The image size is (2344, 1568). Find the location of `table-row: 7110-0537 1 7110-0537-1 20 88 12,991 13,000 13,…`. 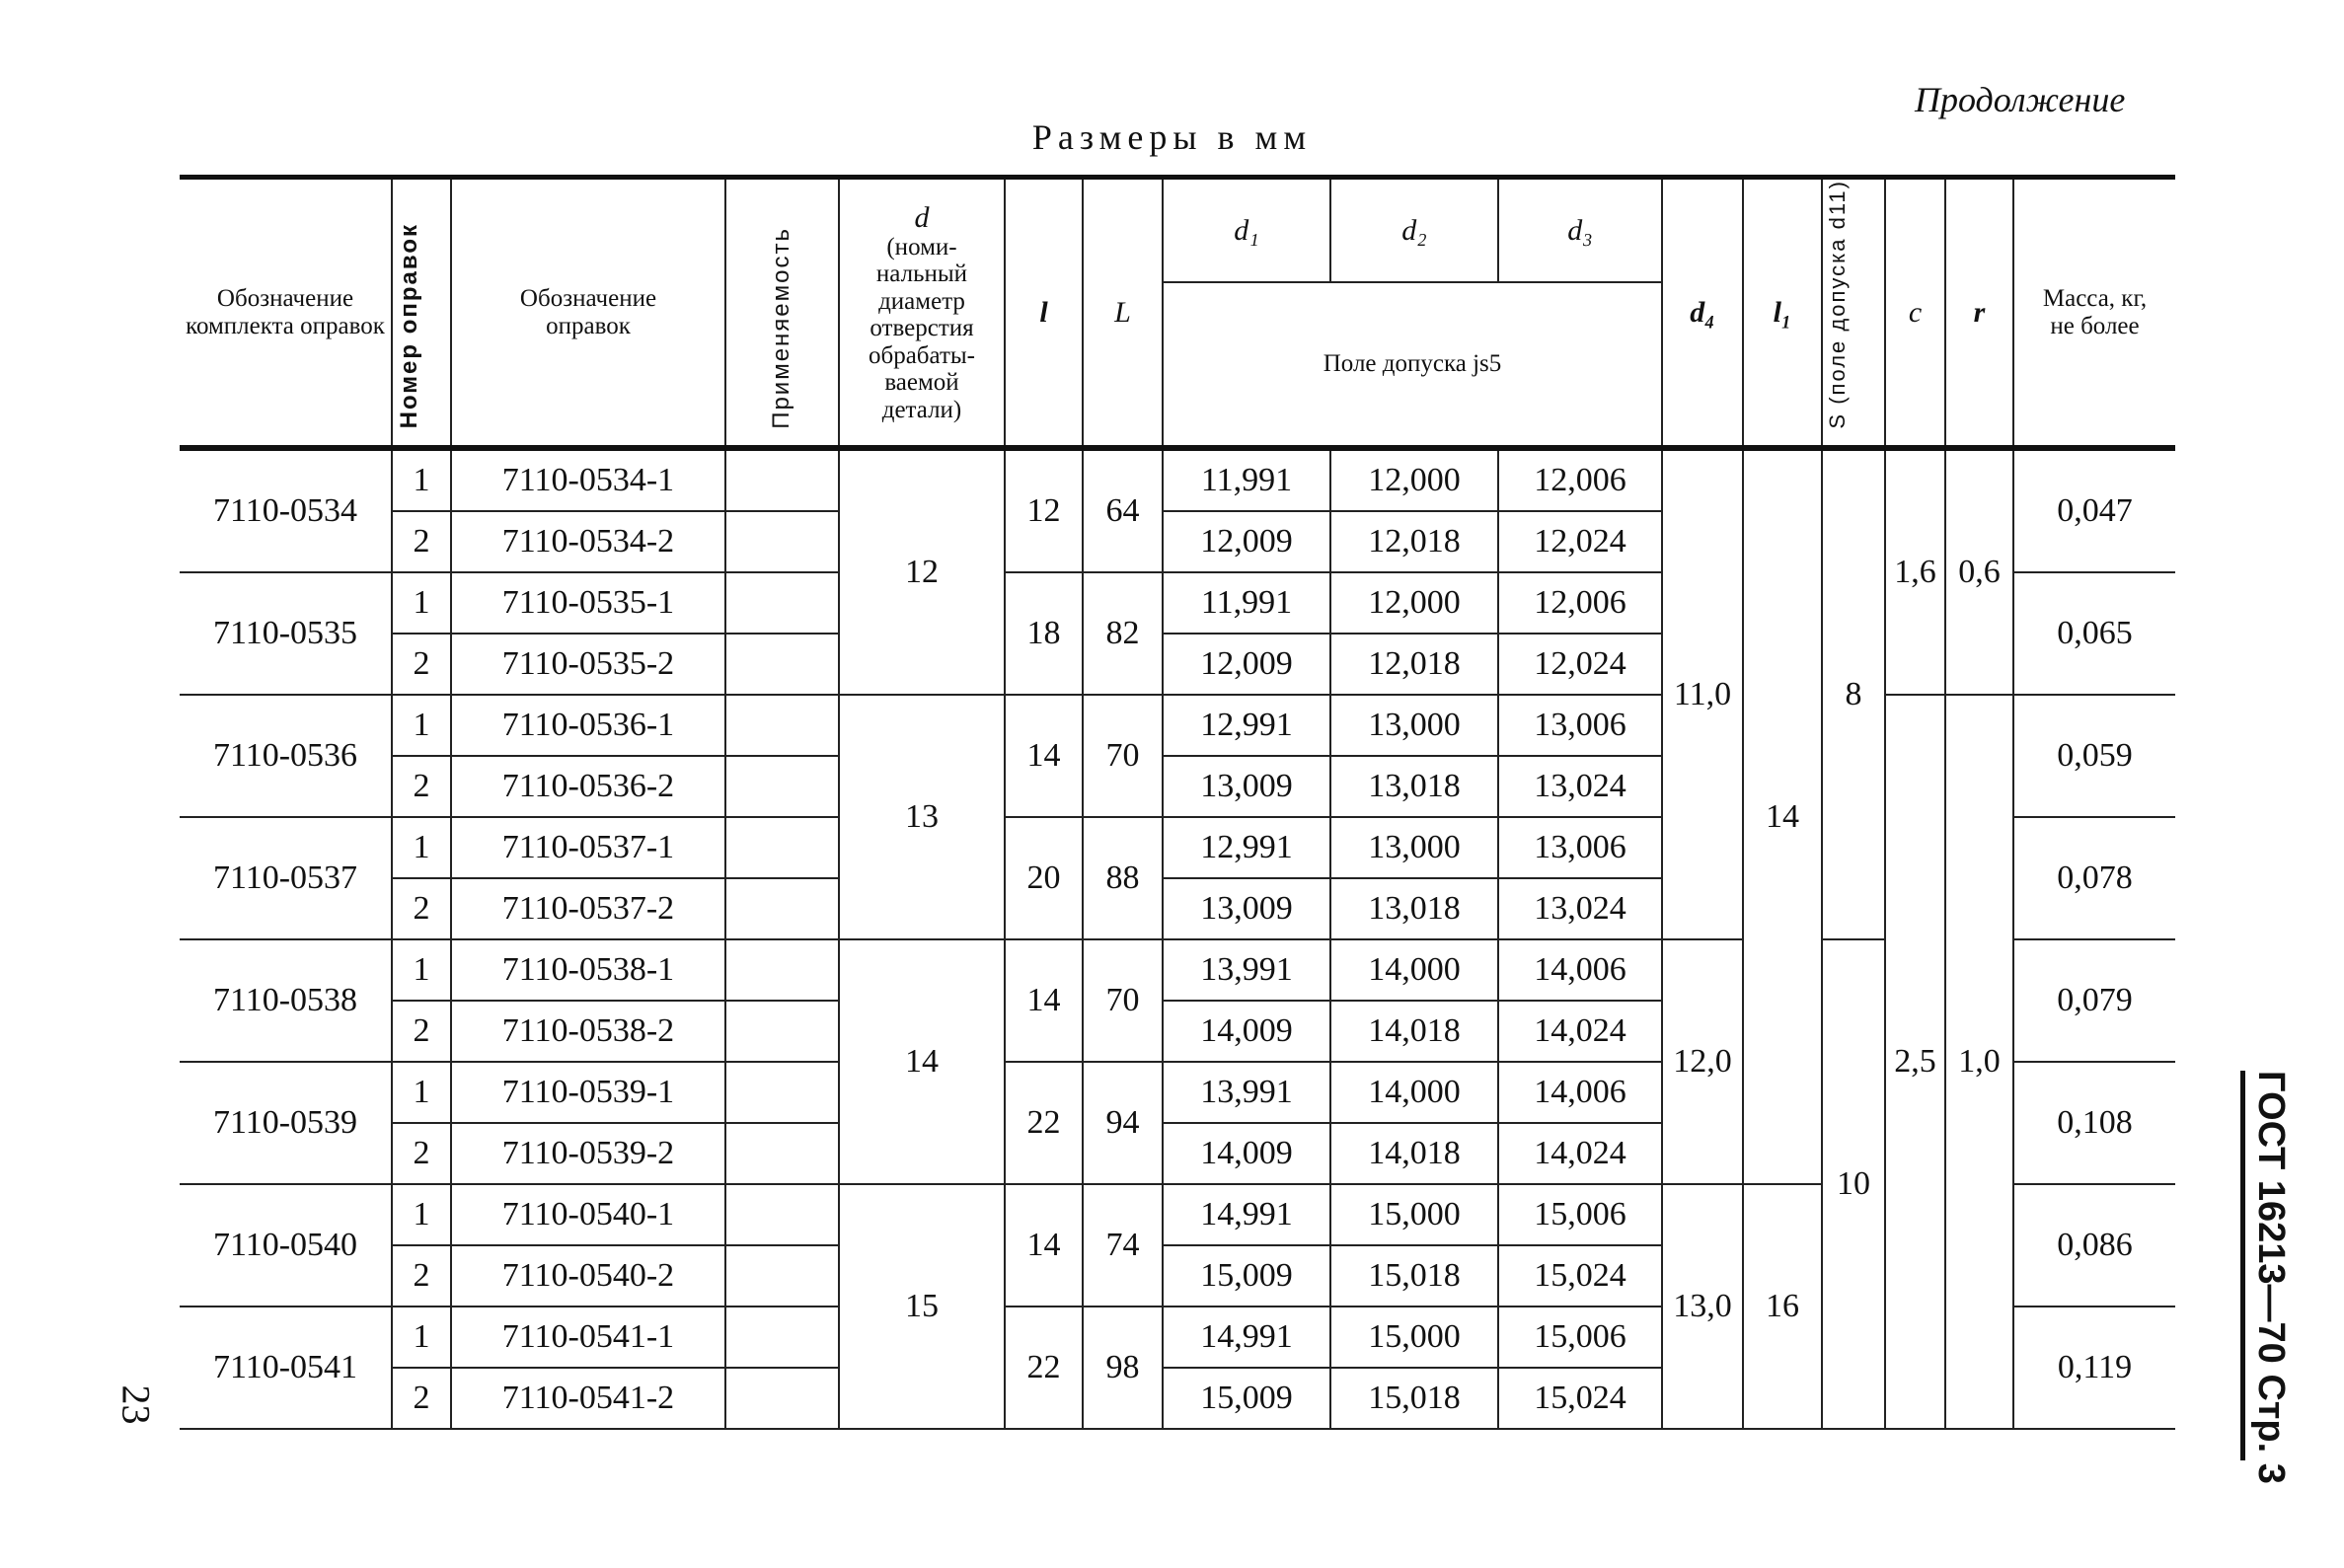

table-row: 7110-0537 1 7110-0537-1 20 88 12,991 13,000 13,… is located at coordinates (1177, 878).